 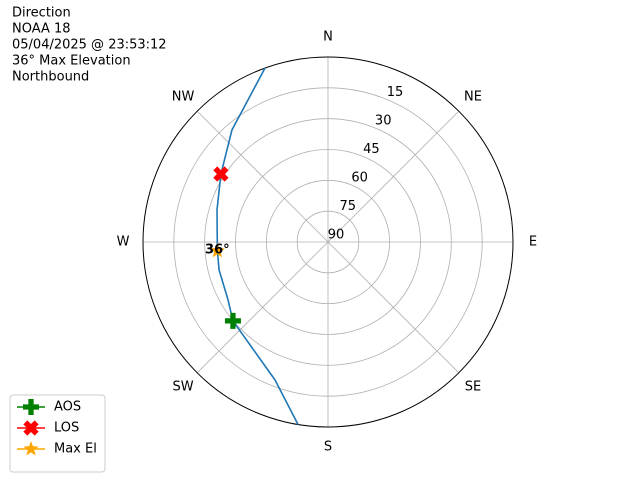 What do you see at coordinates (67, 407) in the screenshot?
I see `legend-label: AOS` at bounding box center [67, 407].